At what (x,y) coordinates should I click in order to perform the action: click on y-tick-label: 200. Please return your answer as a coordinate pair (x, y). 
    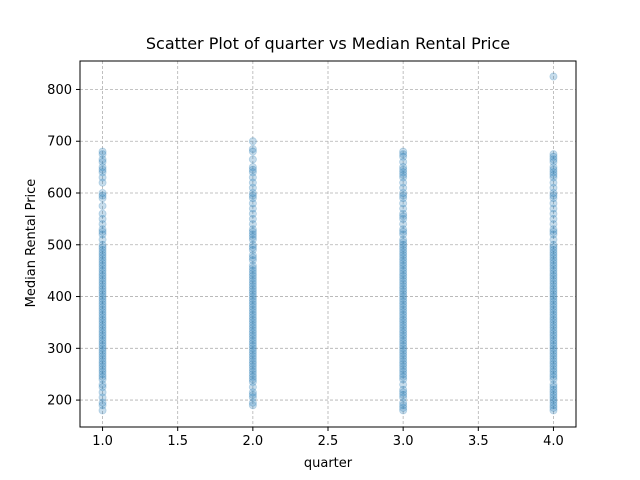
    Looking at the image, I should click on (59, 401).